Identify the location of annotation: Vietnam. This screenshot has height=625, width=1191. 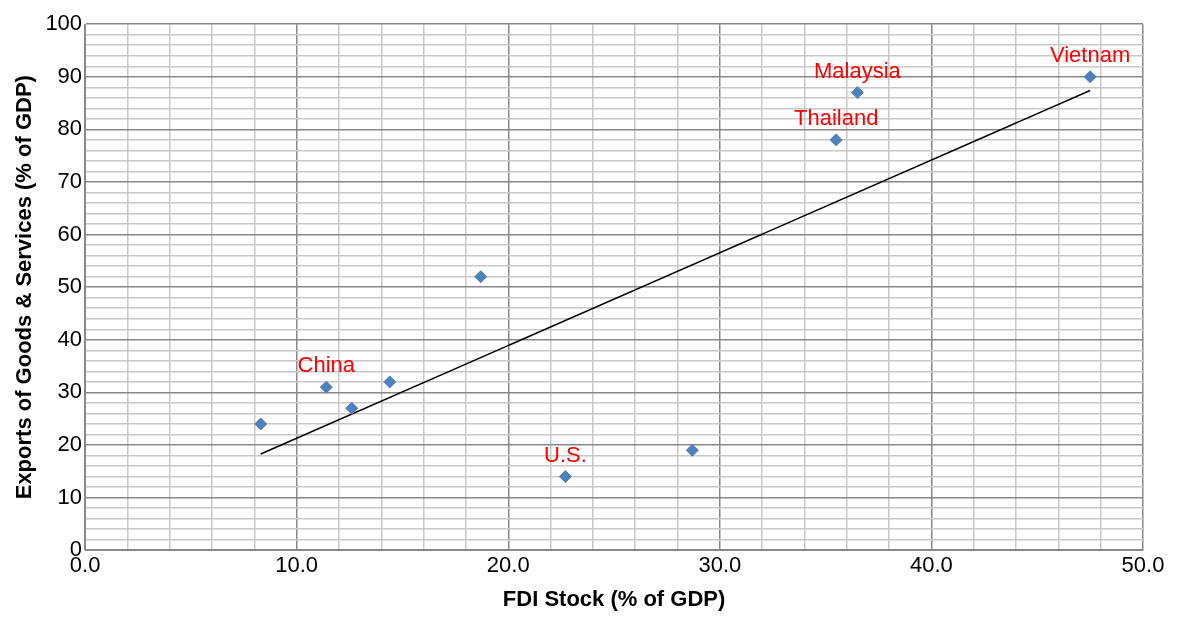
(1090, 54).